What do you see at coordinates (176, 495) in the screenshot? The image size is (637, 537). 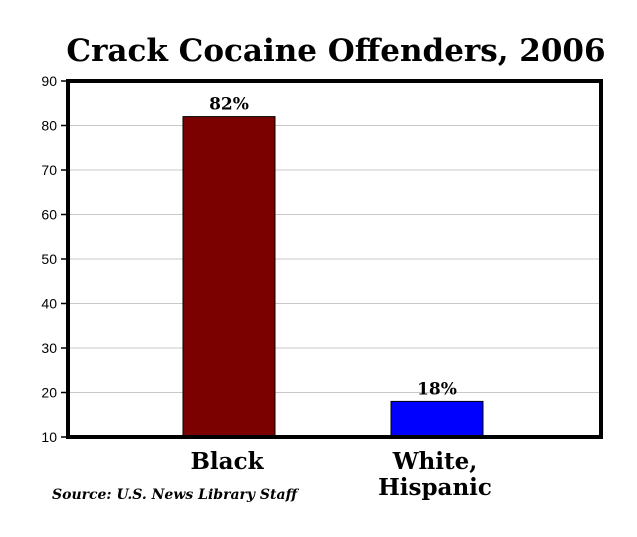 I see `source-note: Source: U.S. News Library Staff` at bounding box center [176, 495].